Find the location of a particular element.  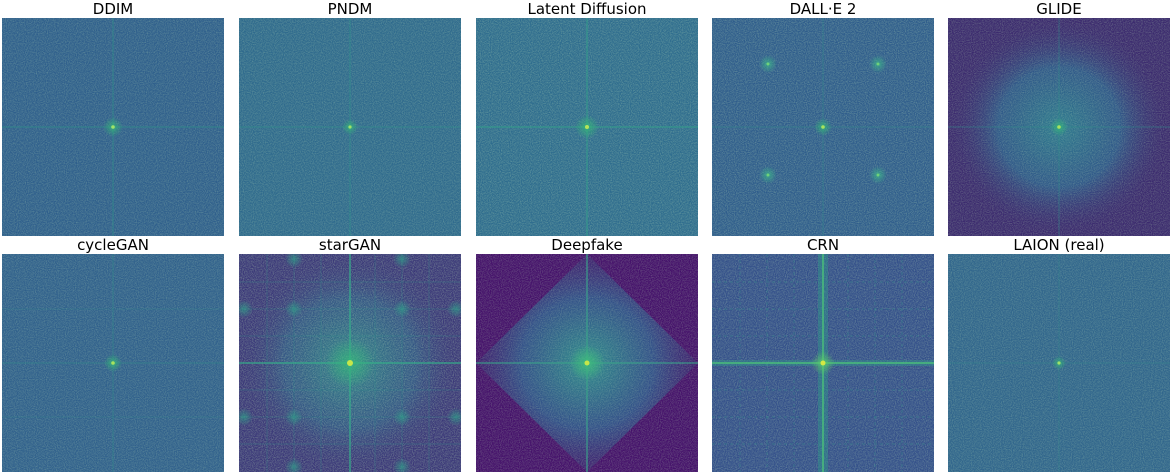

spectrum-image-crn is located at coordinates (823, 363).